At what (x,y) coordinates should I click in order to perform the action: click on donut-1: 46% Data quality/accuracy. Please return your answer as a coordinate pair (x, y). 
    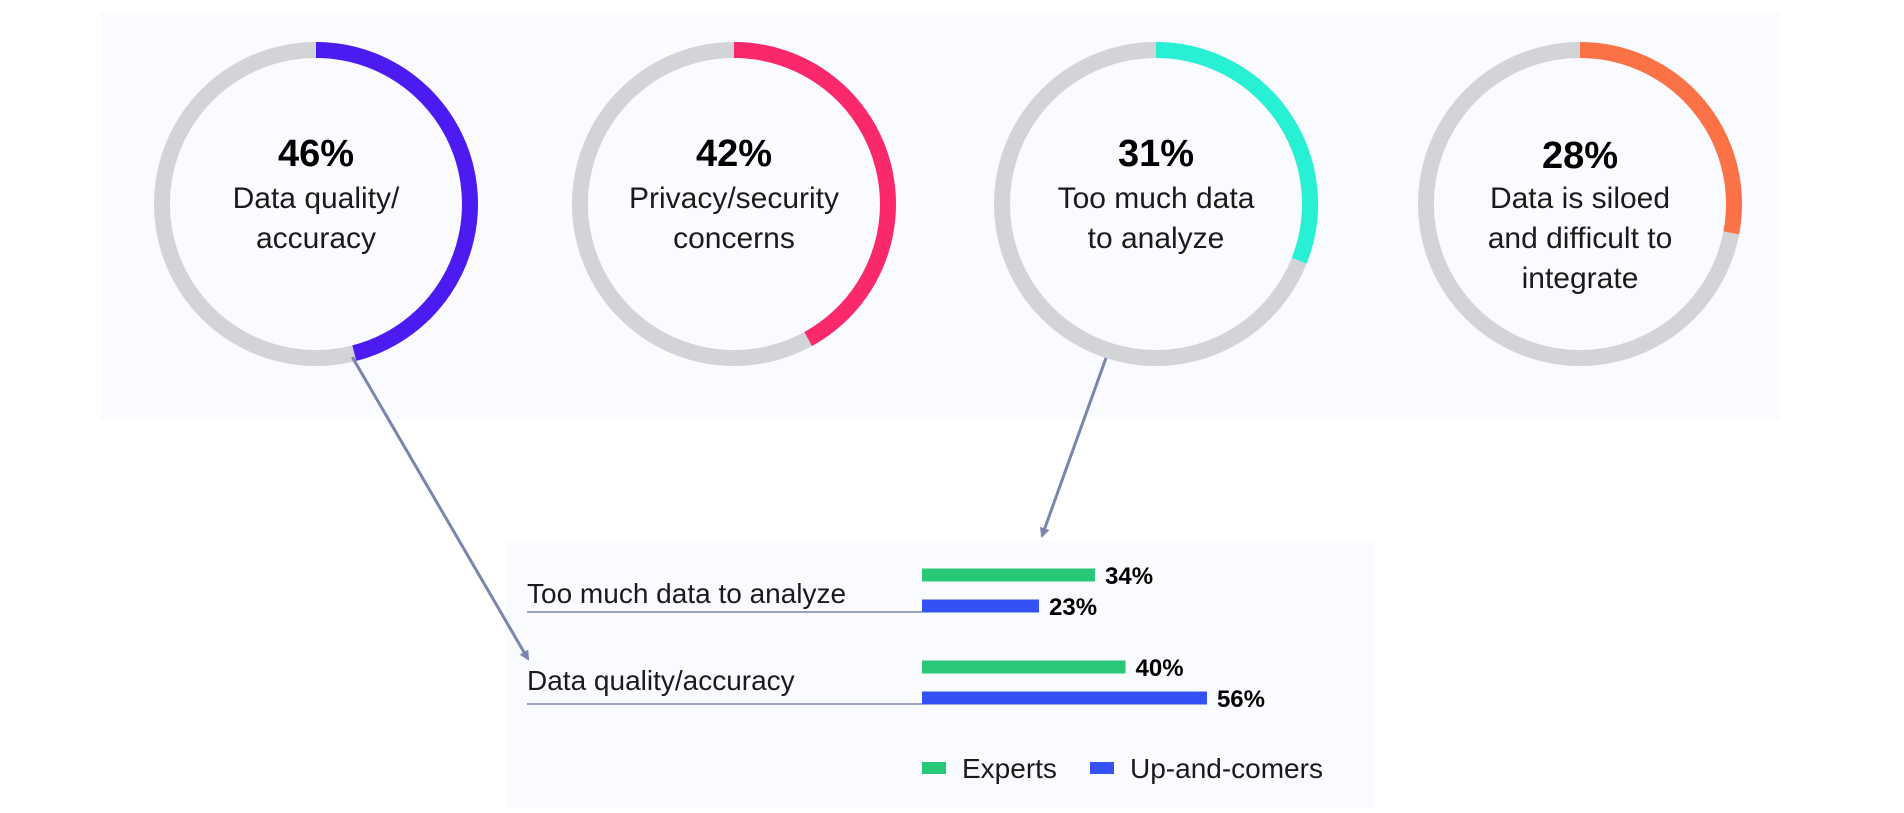
    Looking at the image, I should click on (316, 204).